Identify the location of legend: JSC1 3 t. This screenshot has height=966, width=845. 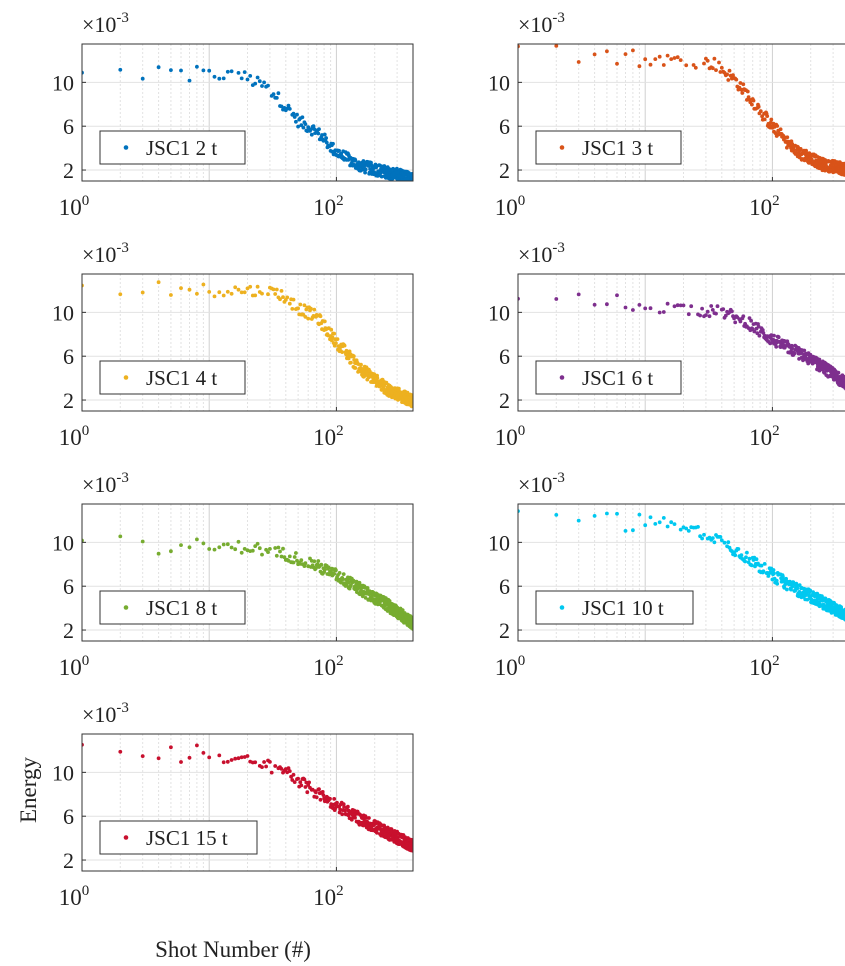
(608, 147).